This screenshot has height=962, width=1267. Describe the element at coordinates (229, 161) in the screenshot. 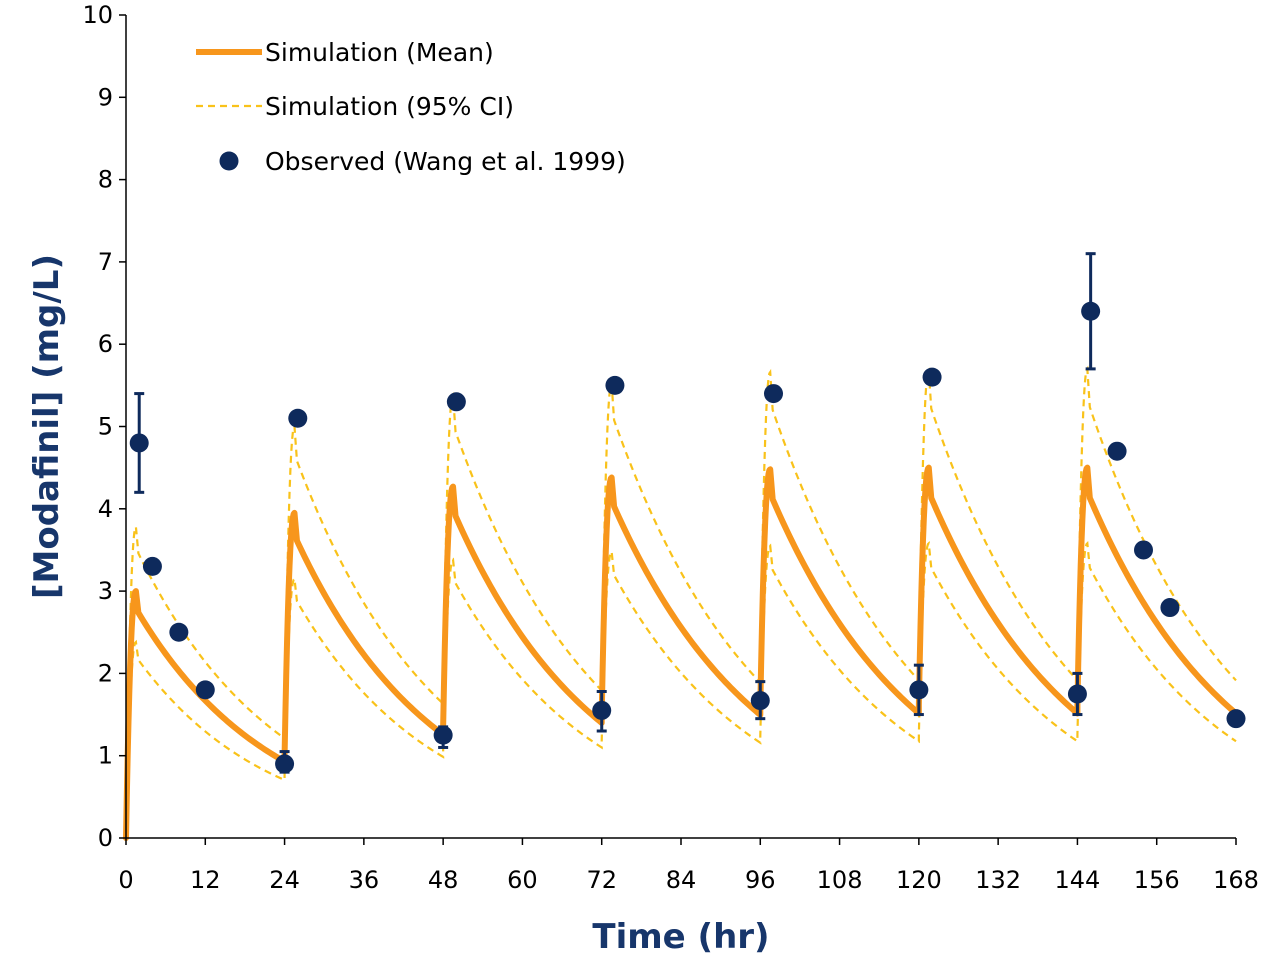

I see `legend-swatch-observed` at that location.